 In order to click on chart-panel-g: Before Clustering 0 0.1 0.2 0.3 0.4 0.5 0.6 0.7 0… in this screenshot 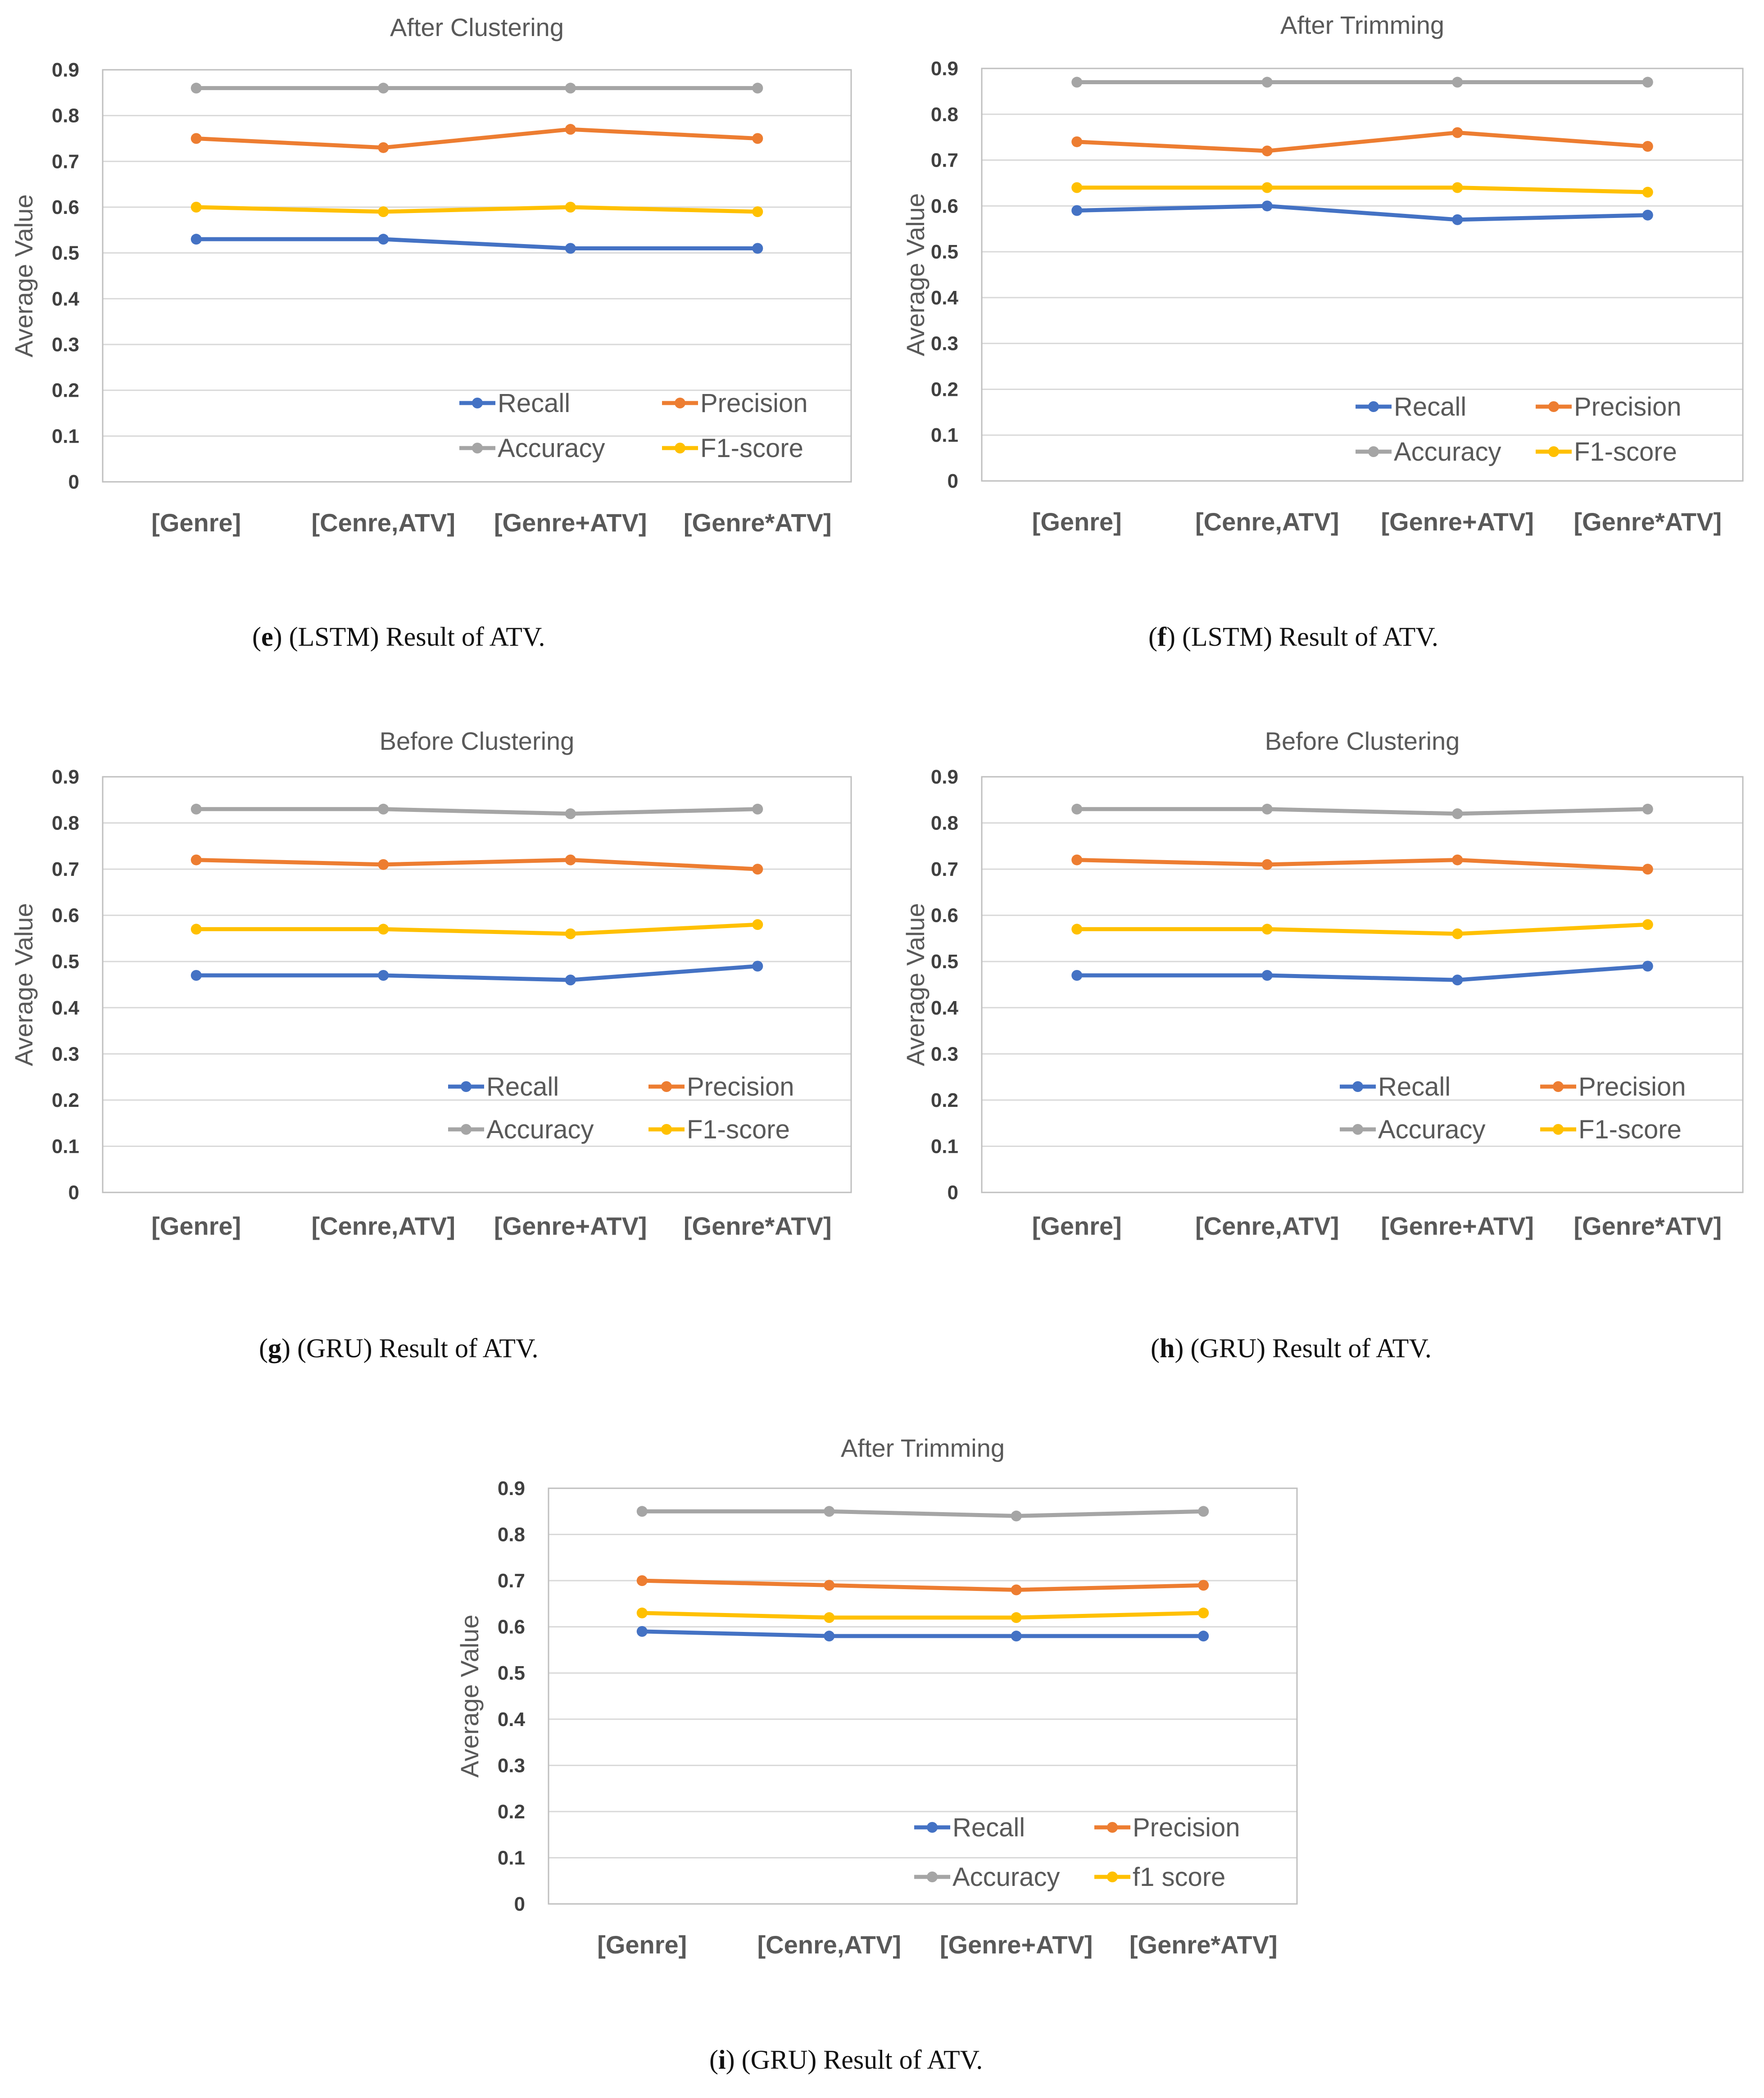, I will do `click(441, 992)`.